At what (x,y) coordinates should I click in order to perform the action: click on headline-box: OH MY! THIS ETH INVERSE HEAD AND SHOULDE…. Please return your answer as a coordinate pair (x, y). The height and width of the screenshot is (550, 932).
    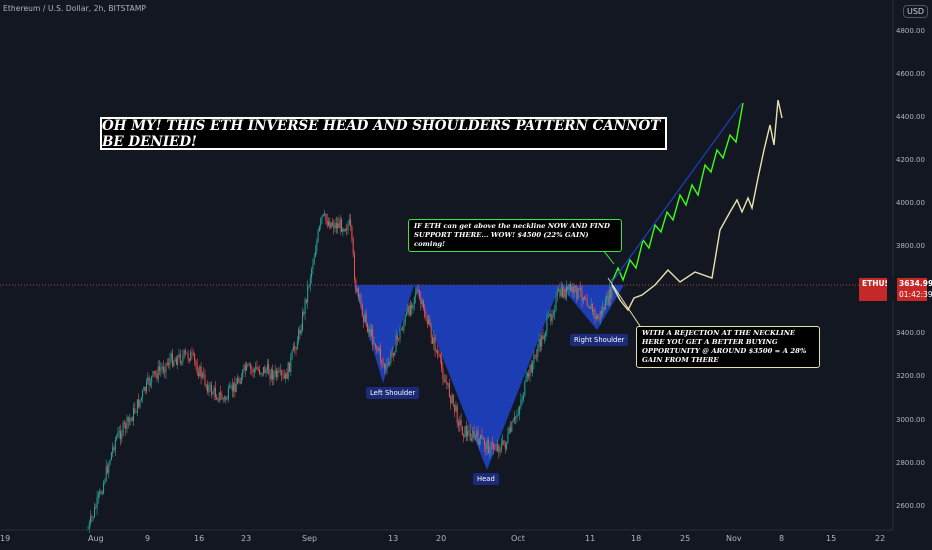
    Looking at the image, I should click on (383, 133).